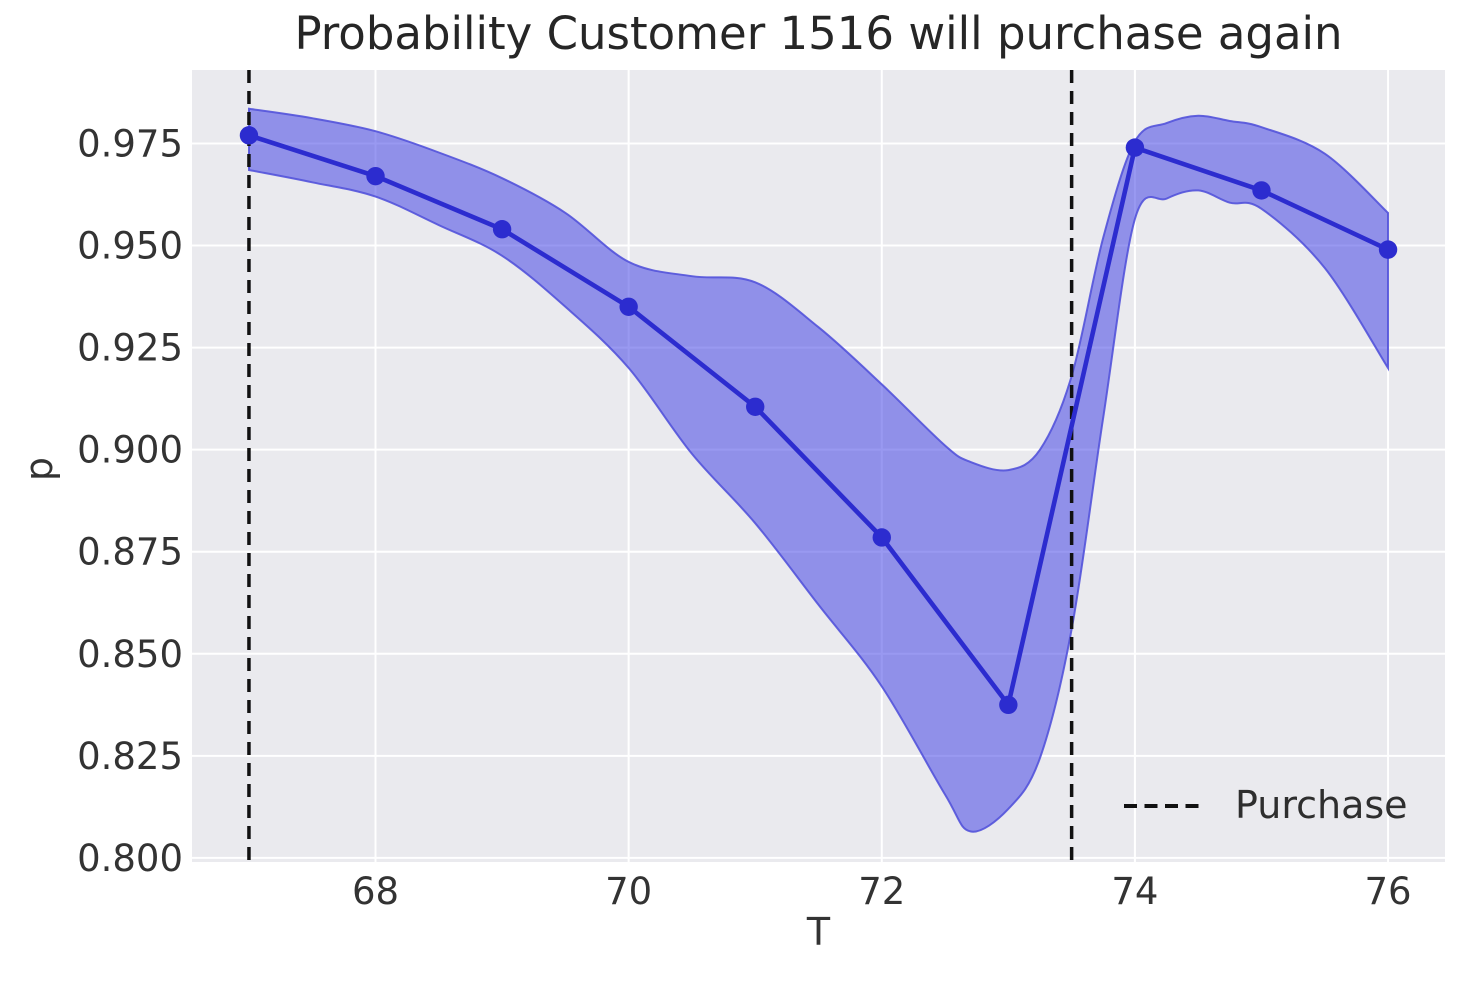 The width and height of the screenshot is (1463, 983). I want to click on y-tick-label: 0.925, so click(130, 348).